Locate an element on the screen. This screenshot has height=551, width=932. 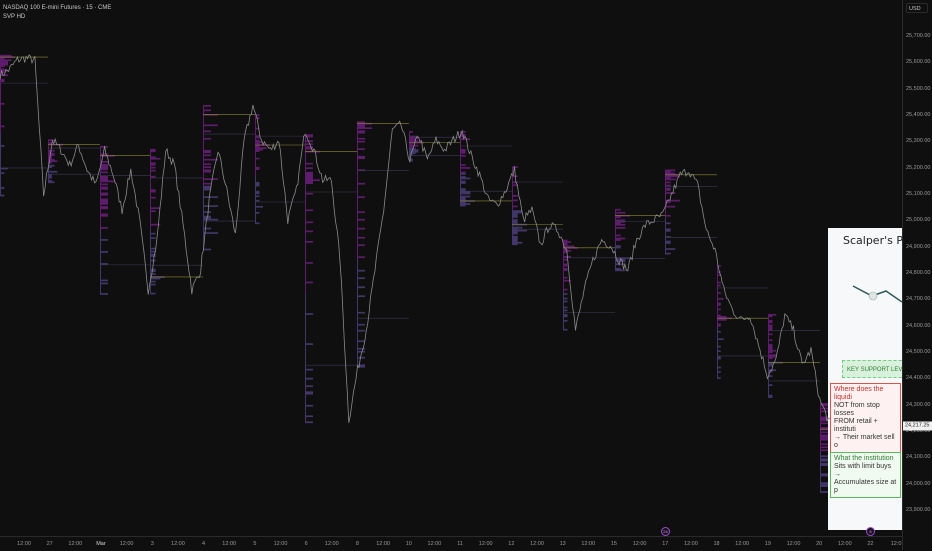
symbol-title: NASDAQ 100 E-mini Futures · 15 · CME is located at coordinates (57, 8).